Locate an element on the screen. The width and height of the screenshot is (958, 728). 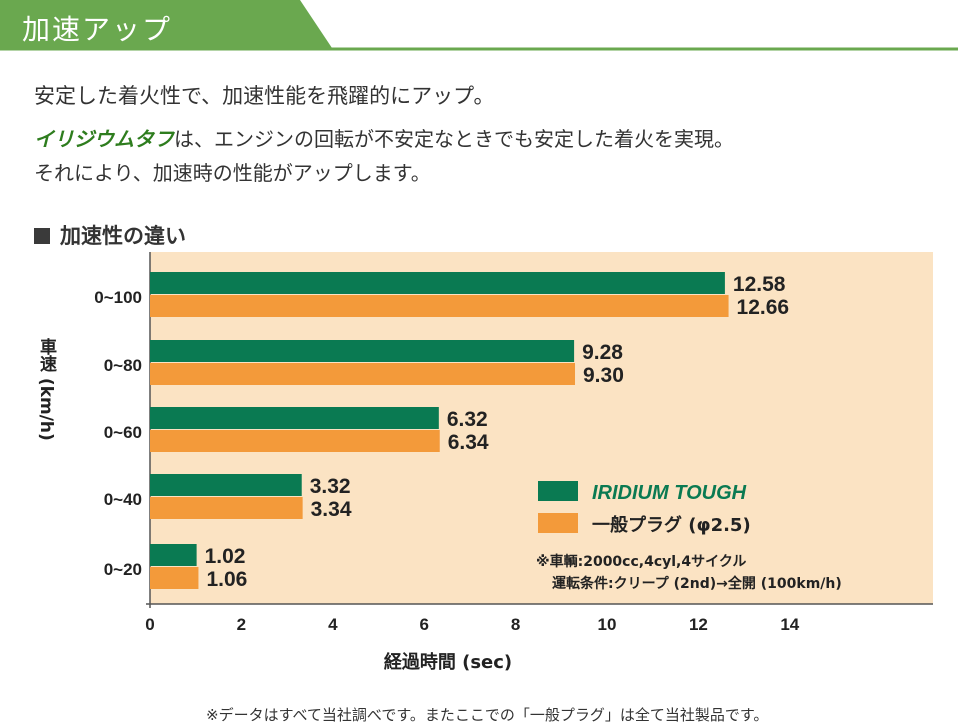
y-tick-label: 0~100 is located at coordinates (118, 297).